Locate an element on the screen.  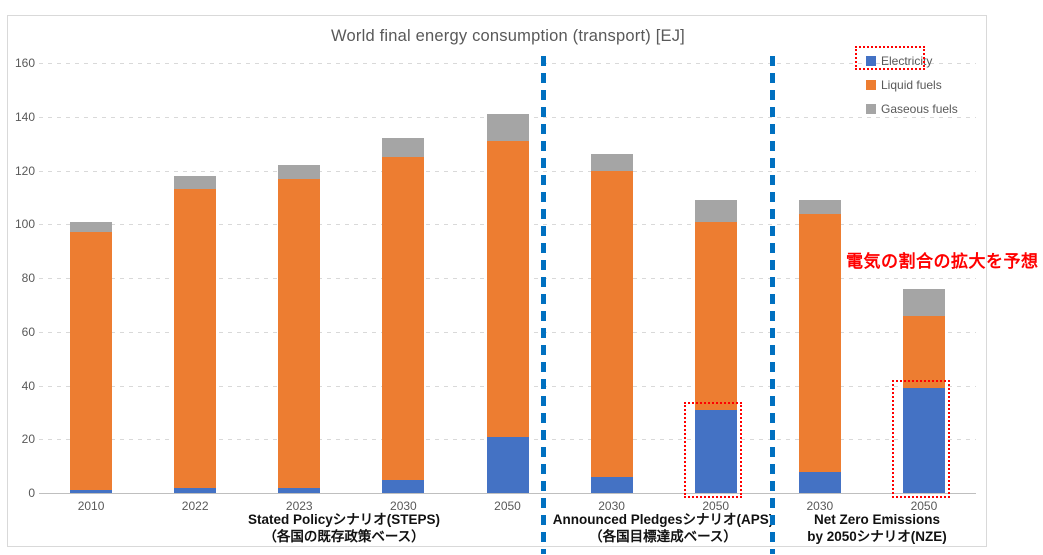
annotation-text: 電気の割合の拡大を予想 is located at coordinates (942, 261).